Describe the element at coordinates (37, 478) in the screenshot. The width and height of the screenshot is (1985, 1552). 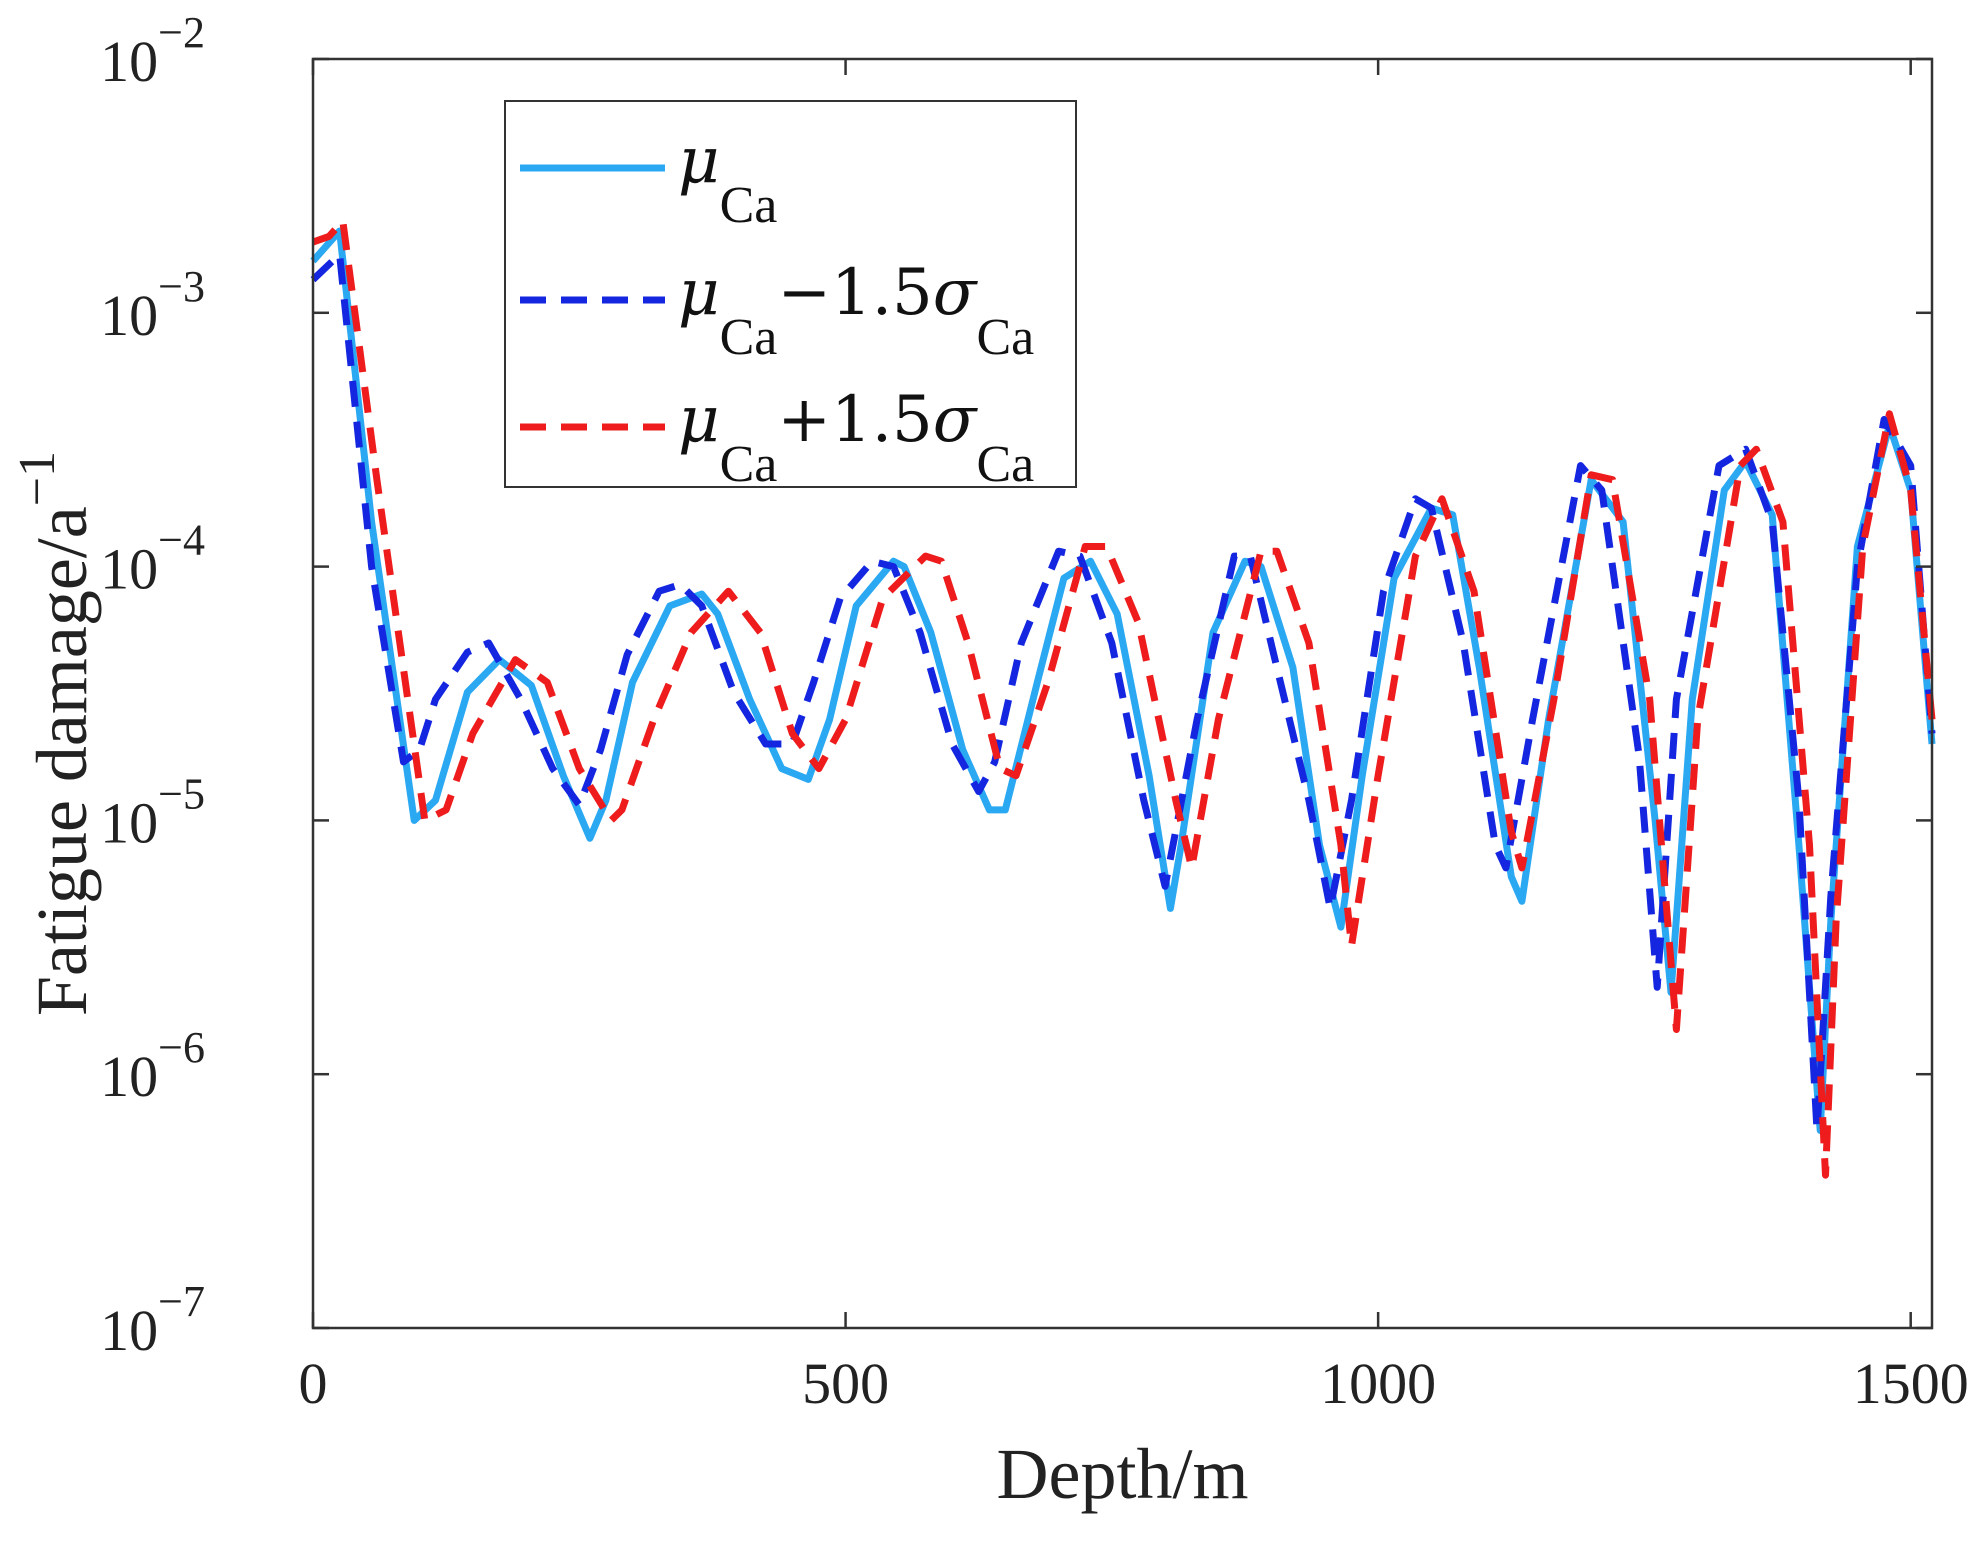
I see `y-axis-title-superscript: −1` at that location.